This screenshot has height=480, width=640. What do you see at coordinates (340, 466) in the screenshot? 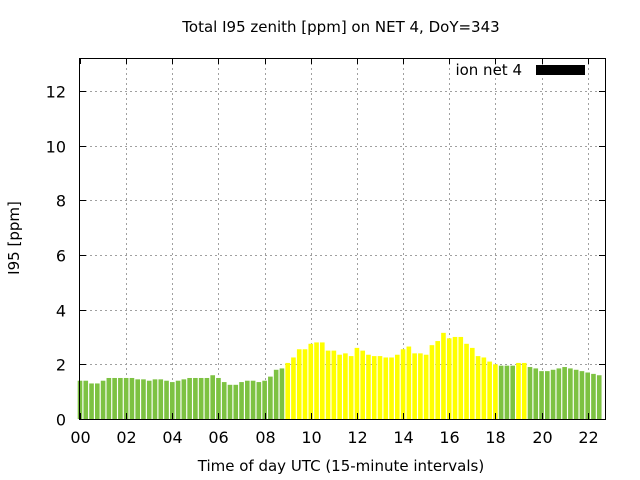
I see `x-axis-label: Time of day UTC (15-minute intervals)` at bounding box center [340, 466].